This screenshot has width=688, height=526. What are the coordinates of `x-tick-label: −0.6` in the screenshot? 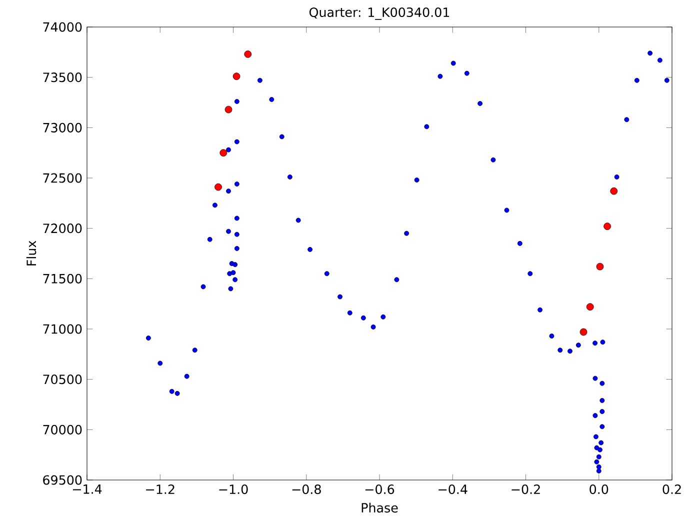 It's located at (379, 489).